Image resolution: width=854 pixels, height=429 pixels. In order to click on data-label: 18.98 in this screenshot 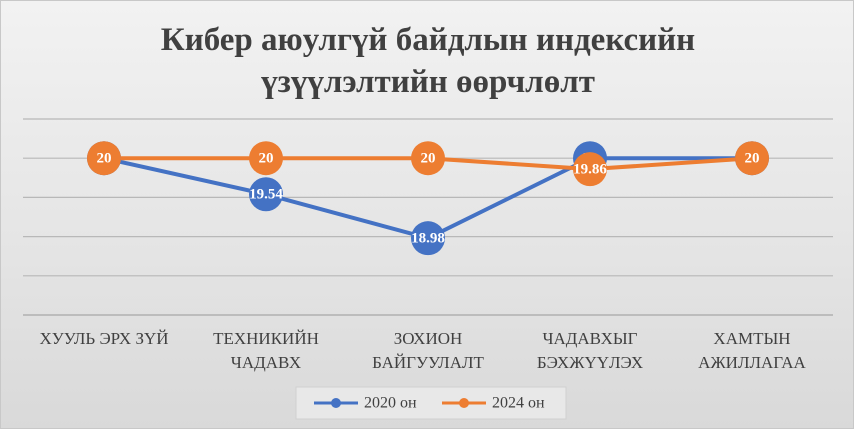, I will do `click(428, 239)`.